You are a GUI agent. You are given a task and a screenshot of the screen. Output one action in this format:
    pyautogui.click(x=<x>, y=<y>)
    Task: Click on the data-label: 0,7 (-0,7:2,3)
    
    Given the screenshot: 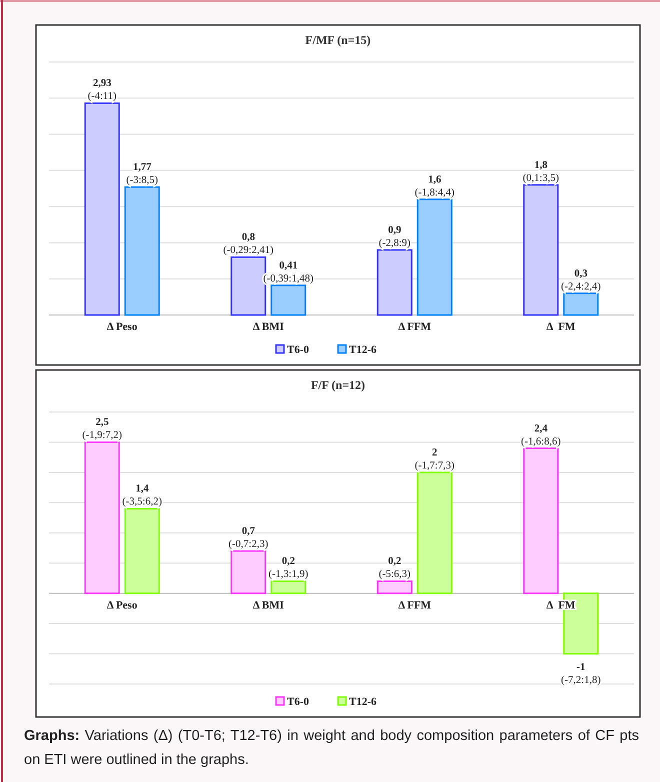 What is the action you would take?
    pyautogui.click(x=248, y=538)
    